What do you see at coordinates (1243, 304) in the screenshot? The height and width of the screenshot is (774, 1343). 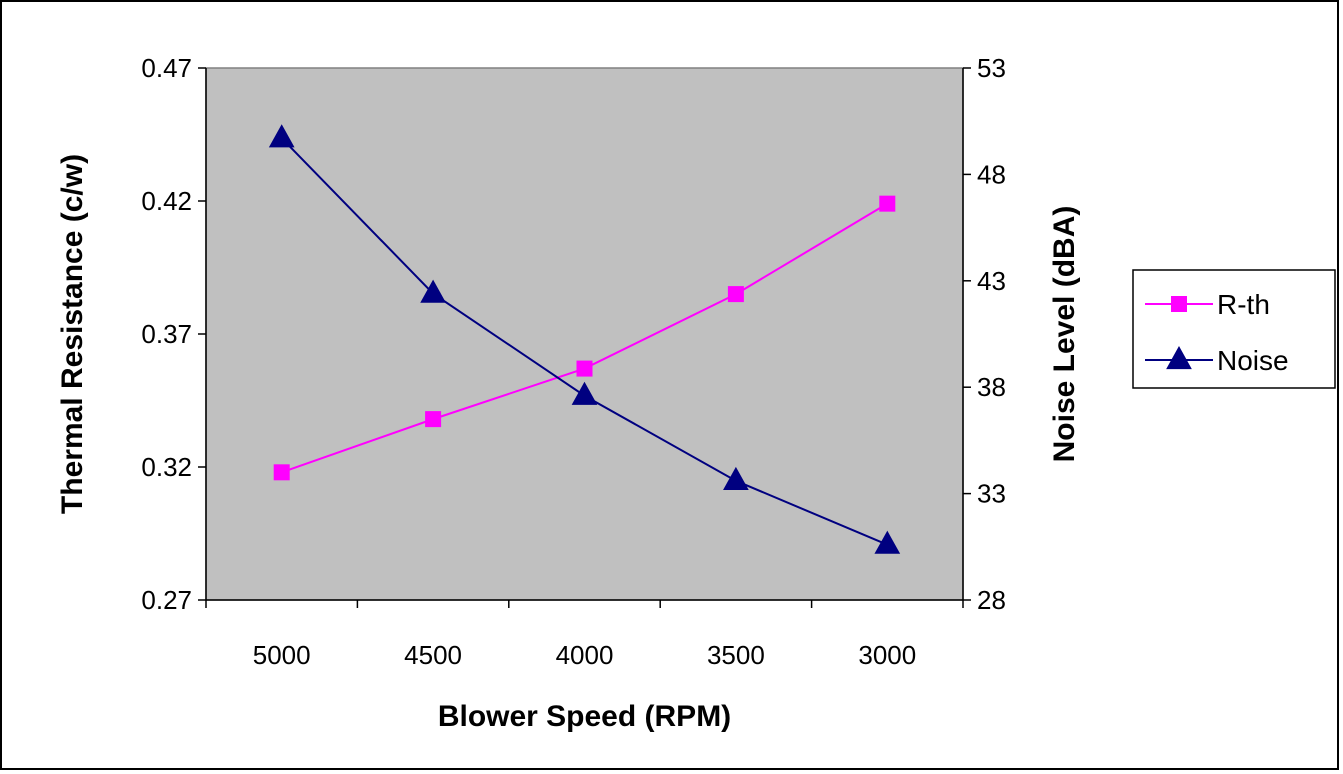 I see `legend-label: R-th` at bounding box center [1243, 304].